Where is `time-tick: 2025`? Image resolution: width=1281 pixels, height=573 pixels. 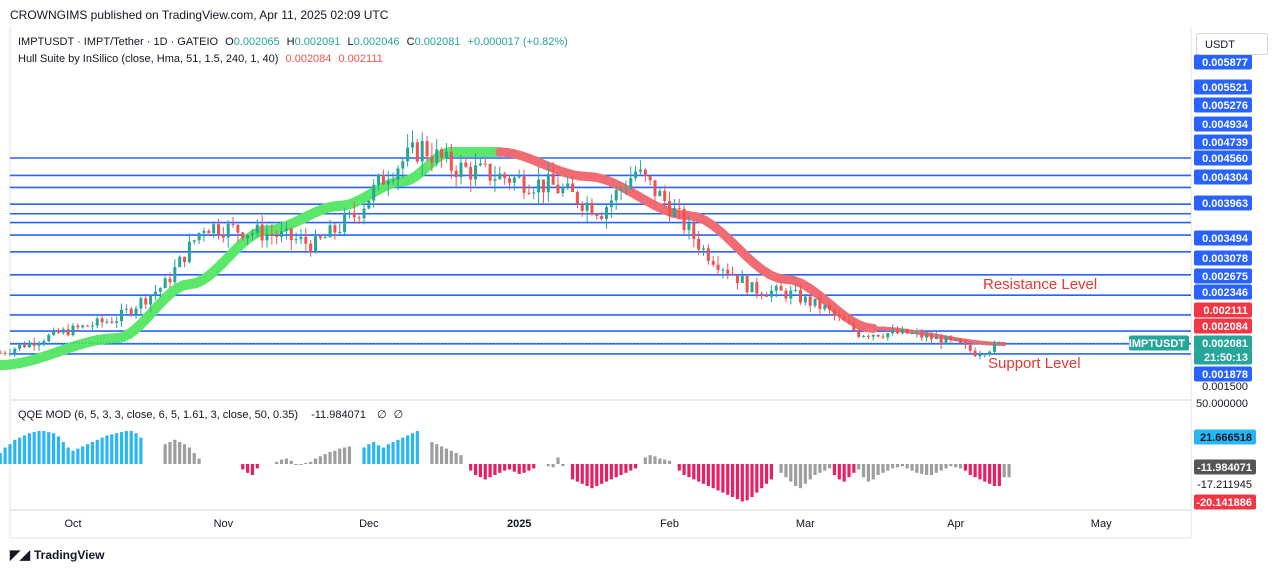
time-tick: 2025 is located at coordinates (519, 524).